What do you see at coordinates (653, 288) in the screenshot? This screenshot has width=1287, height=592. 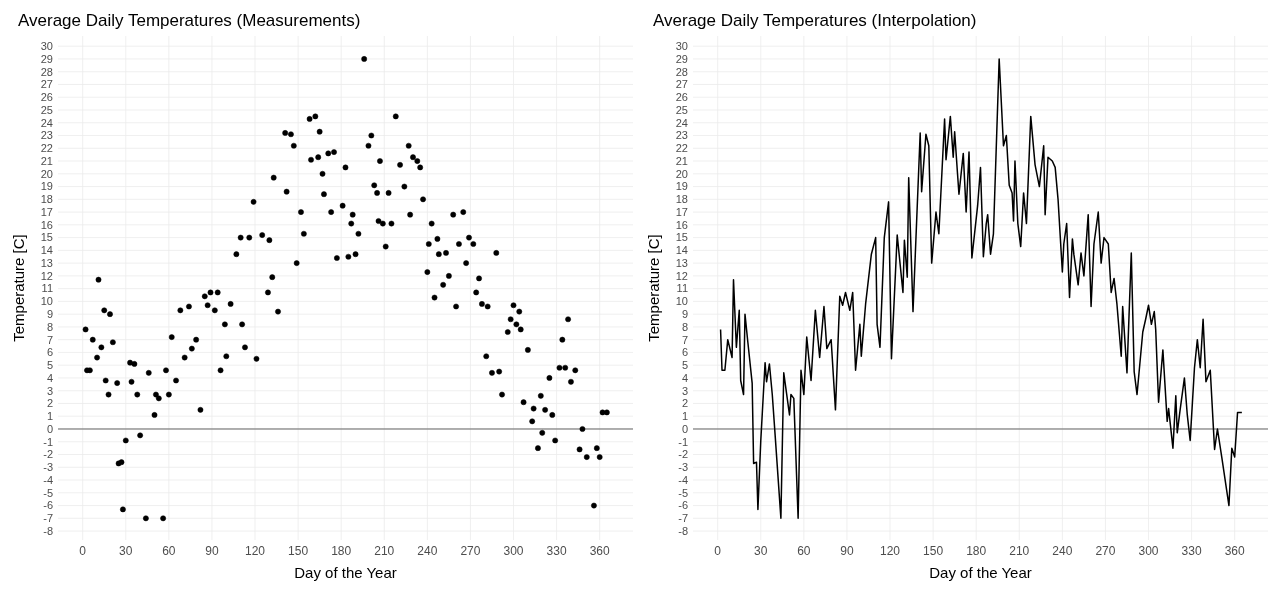 I see `y-axis-title: Temperature [C]` at bounding box center [653, 288].